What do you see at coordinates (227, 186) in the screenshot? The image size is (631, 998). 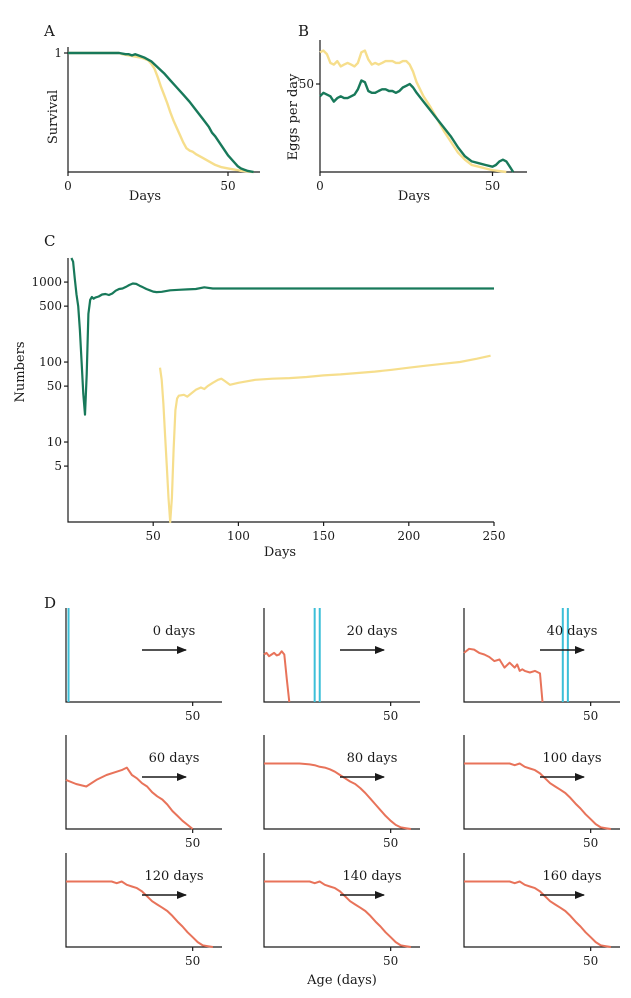 I see `panel-a-xtick-label-1: 50` at bounding box center [227, 186].